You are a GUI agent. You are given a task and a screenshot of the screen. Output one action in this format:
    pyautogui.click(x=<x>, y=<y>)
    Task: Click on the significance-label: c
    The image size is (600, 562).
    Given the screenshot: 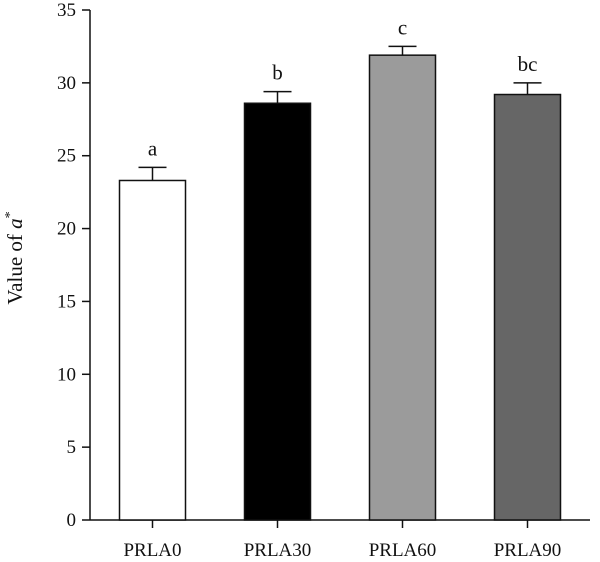 What is the action you would take?
    pyautogui.click(x=402, y=27)
    